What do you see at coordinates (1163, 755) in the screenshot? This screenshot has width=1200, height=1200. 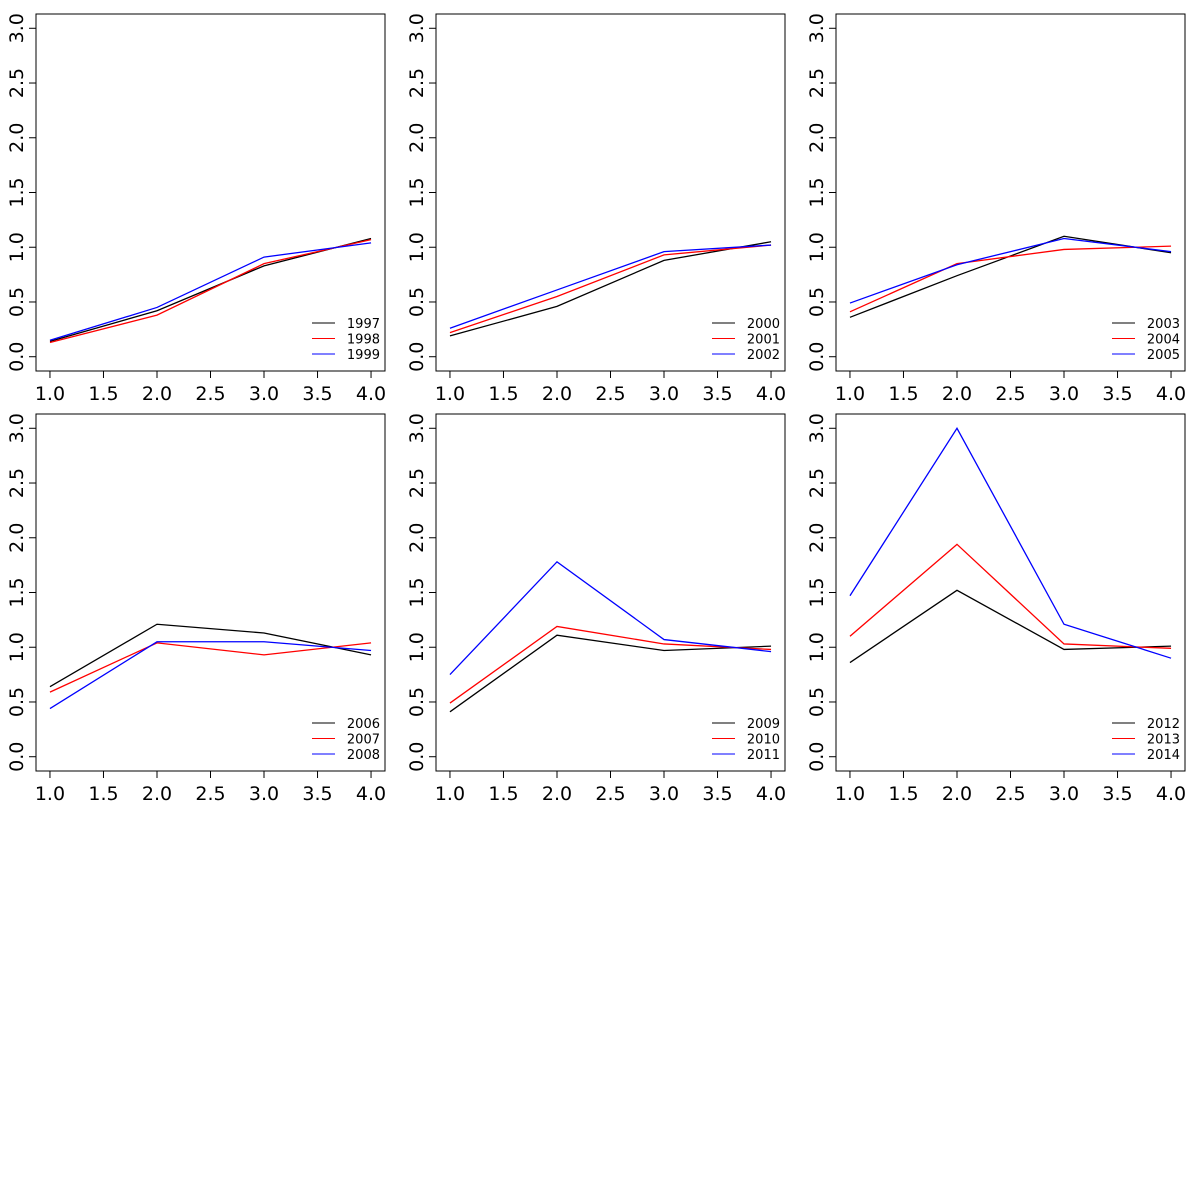 I see `legend-label: 2014` at bounding box center [1163, 755].